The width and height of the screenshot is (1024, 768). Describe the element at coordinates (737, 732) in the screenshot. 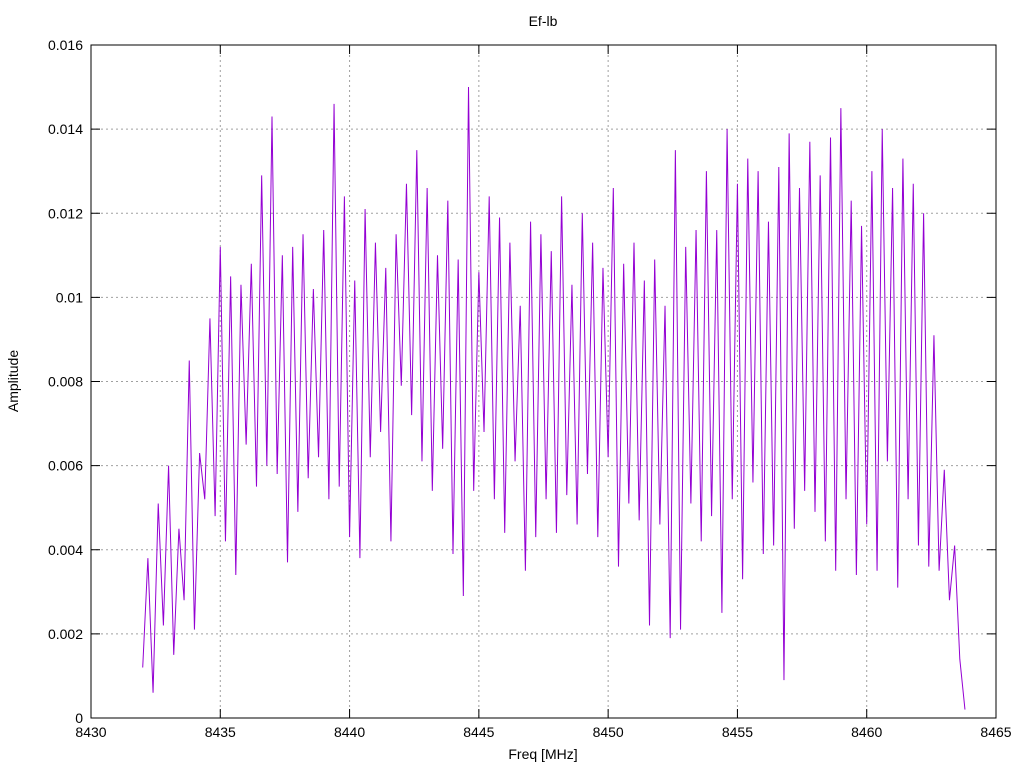

I see `x-tick-label: 8455` at that location.